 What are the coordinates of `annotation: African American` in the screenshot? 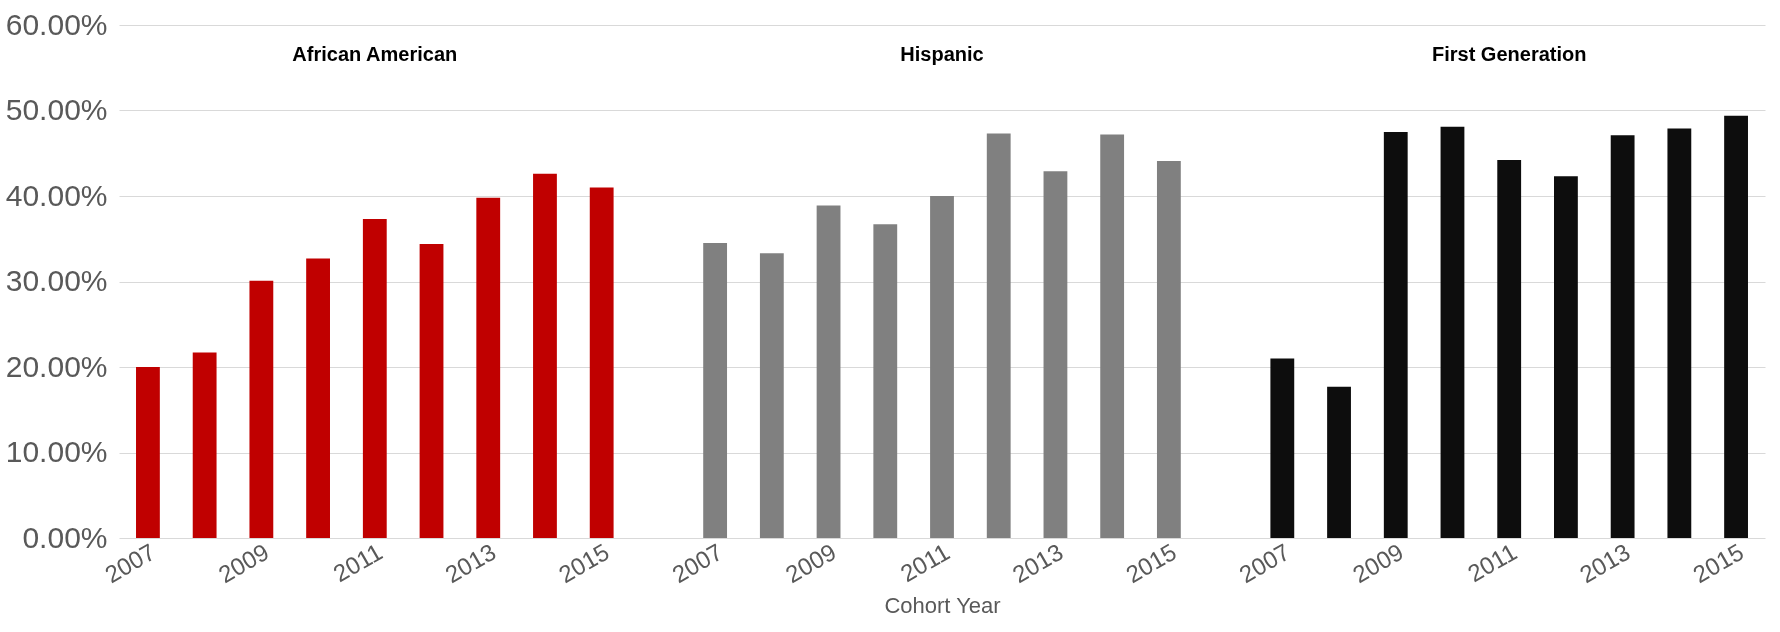 It's located at (375, 54).